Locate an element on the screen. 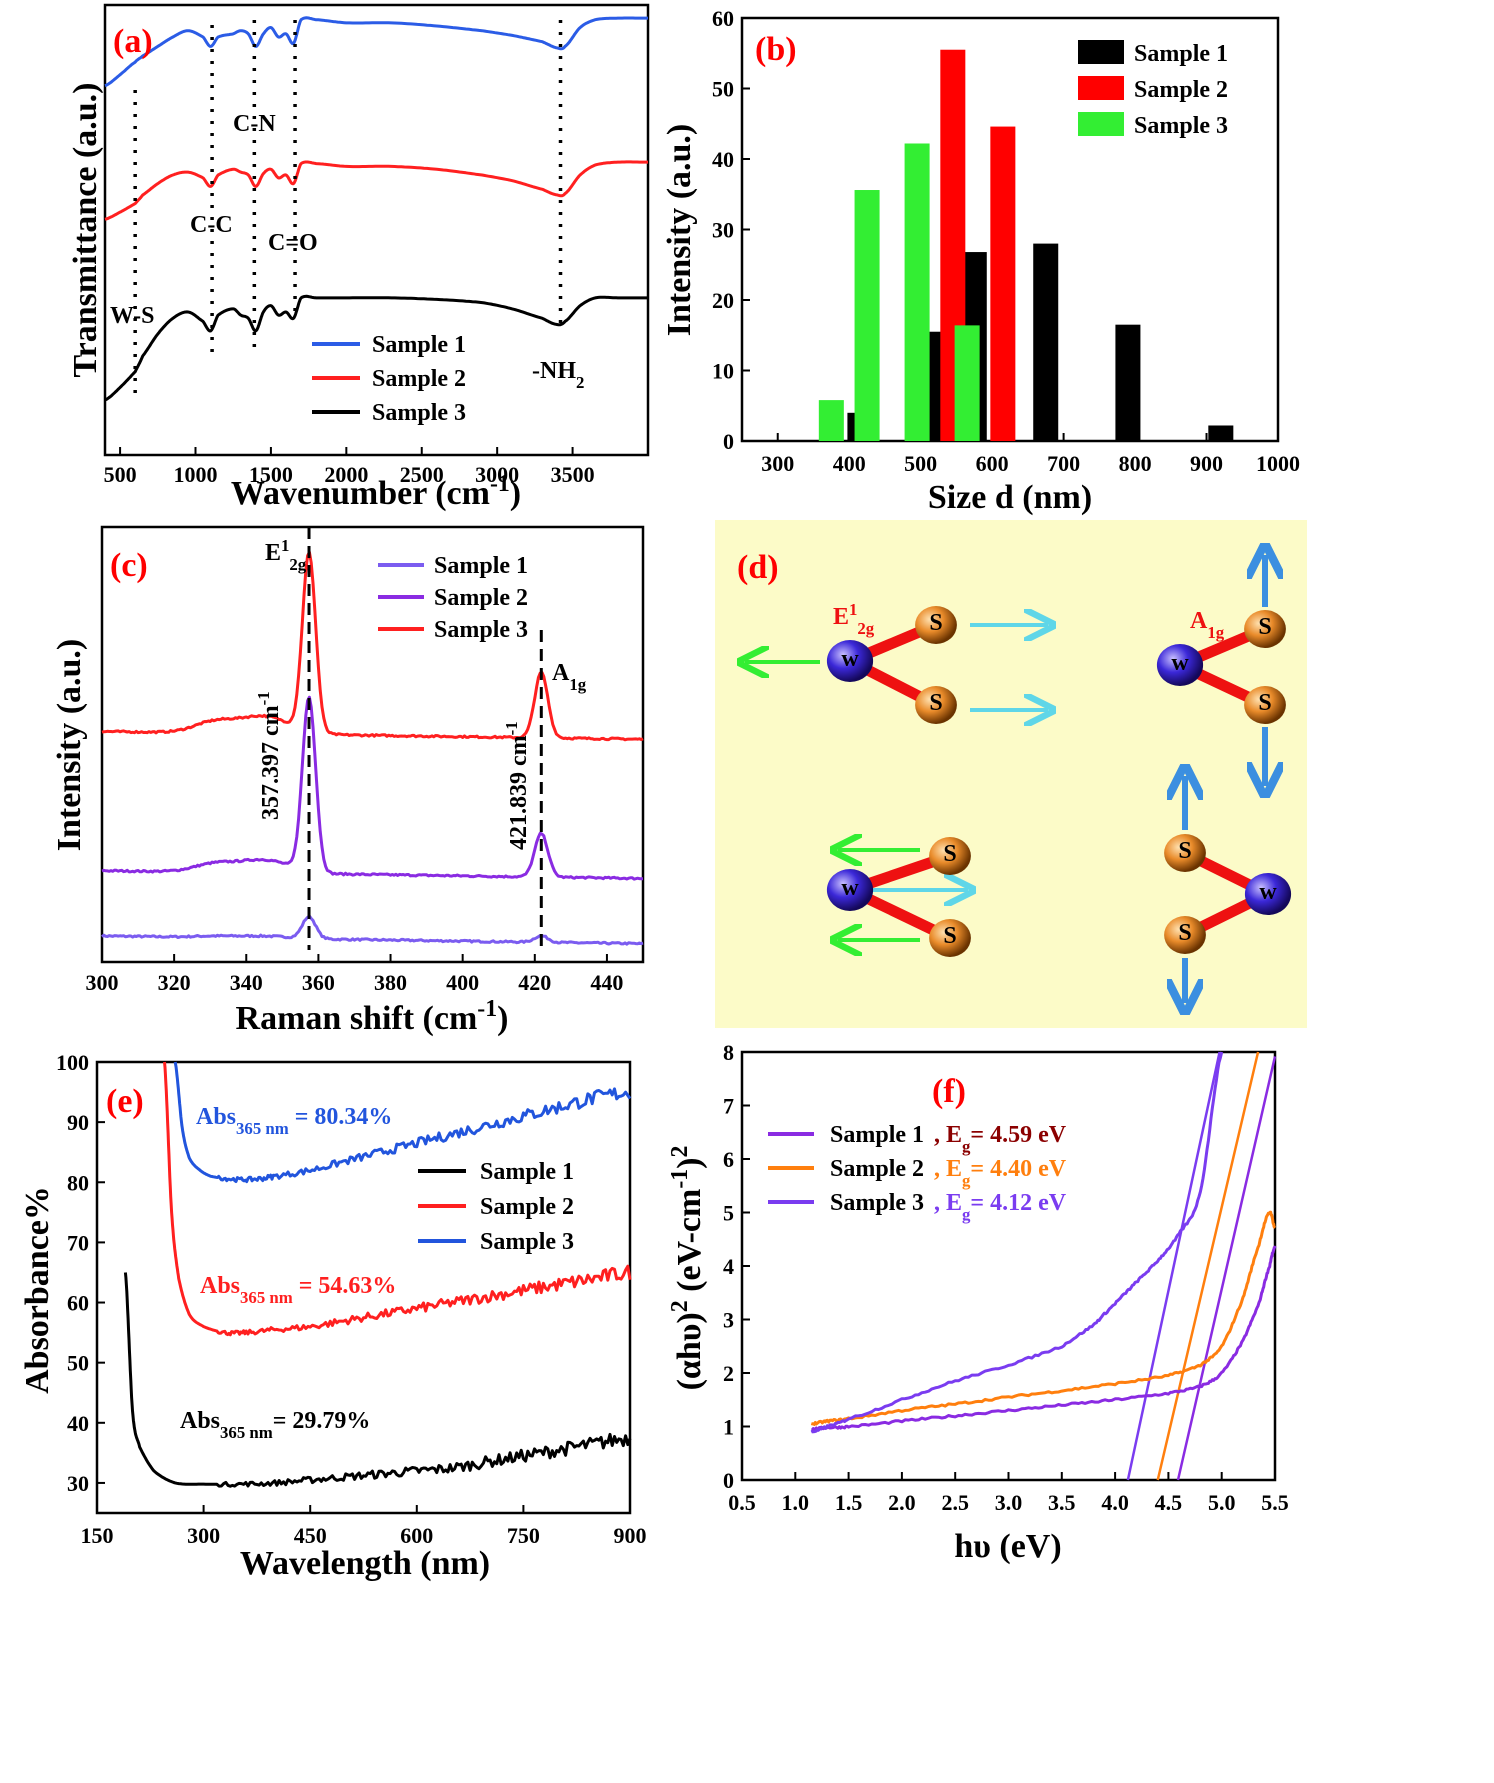  x-tick-label: 750 is located at coordinates (523, 1535).